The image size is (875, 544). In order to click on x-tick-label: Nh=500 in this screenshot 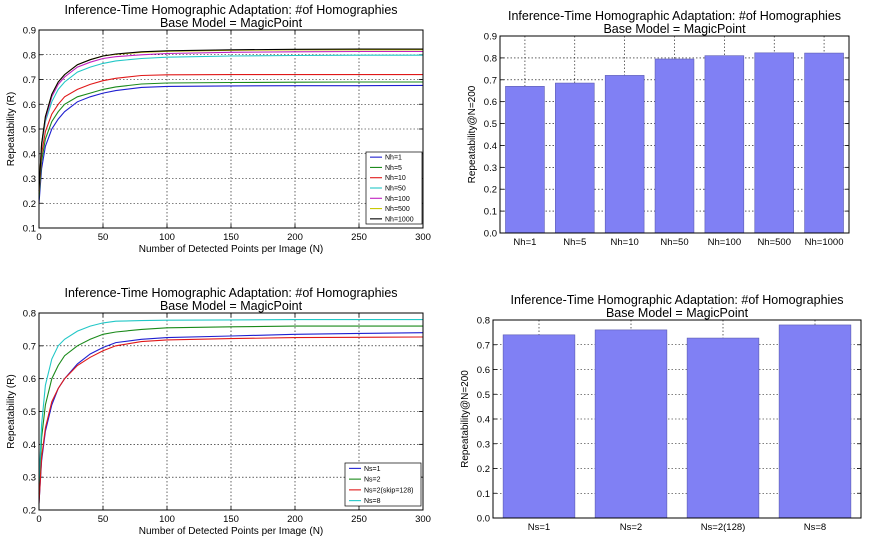, I will do `click(774, 242)`.